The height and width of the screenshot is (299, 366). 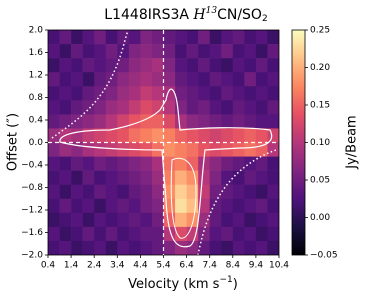 I want to click on colorbar, so click(x=298, y=142).